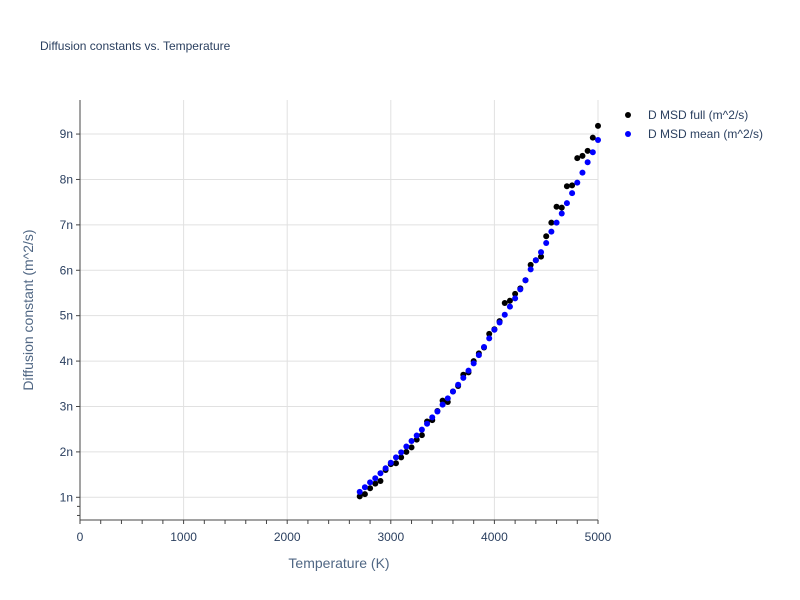 Image resolution: width=800 pixels, height=600 pixels. Describe the element at coordinates (390, 537) in the screenshot. I see `x-tick-label: 3000` at that location.